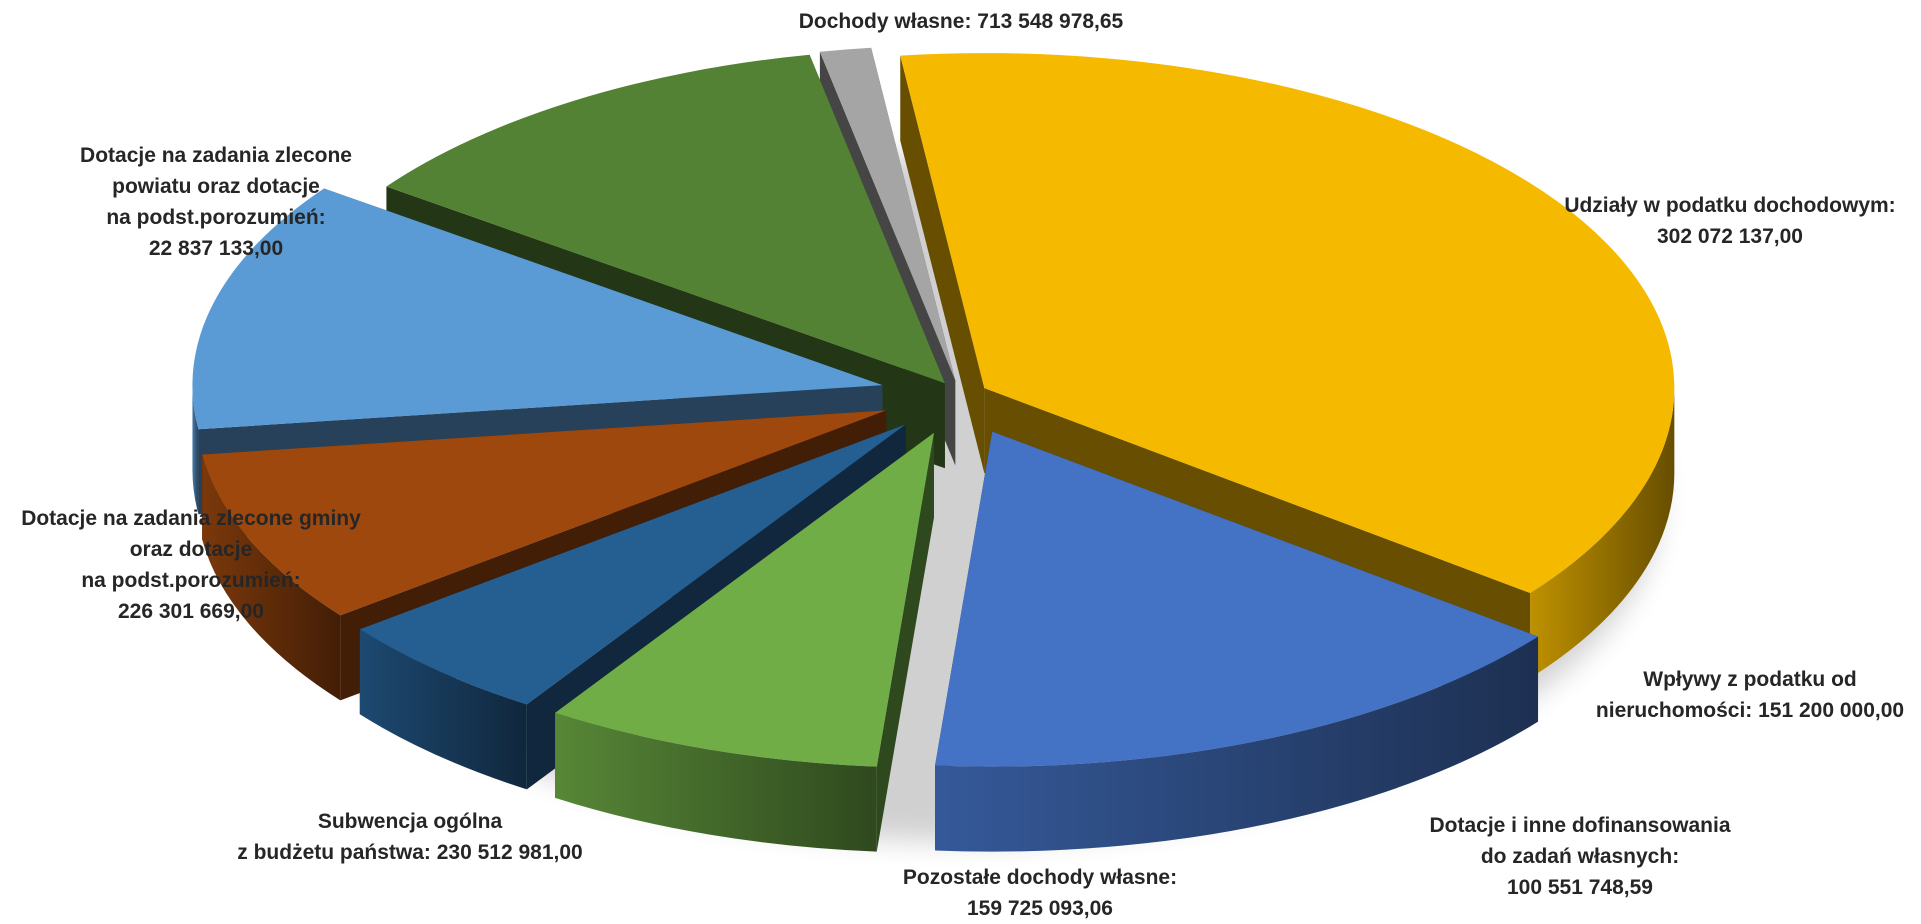 The height and width of the screenshot is (924, 1921). What do you see at coordinates (216, 155) in the screenshot?
I see `label-powiat-line-1: Dotacje na zadania zlecone` at bounding box center [216, 155].